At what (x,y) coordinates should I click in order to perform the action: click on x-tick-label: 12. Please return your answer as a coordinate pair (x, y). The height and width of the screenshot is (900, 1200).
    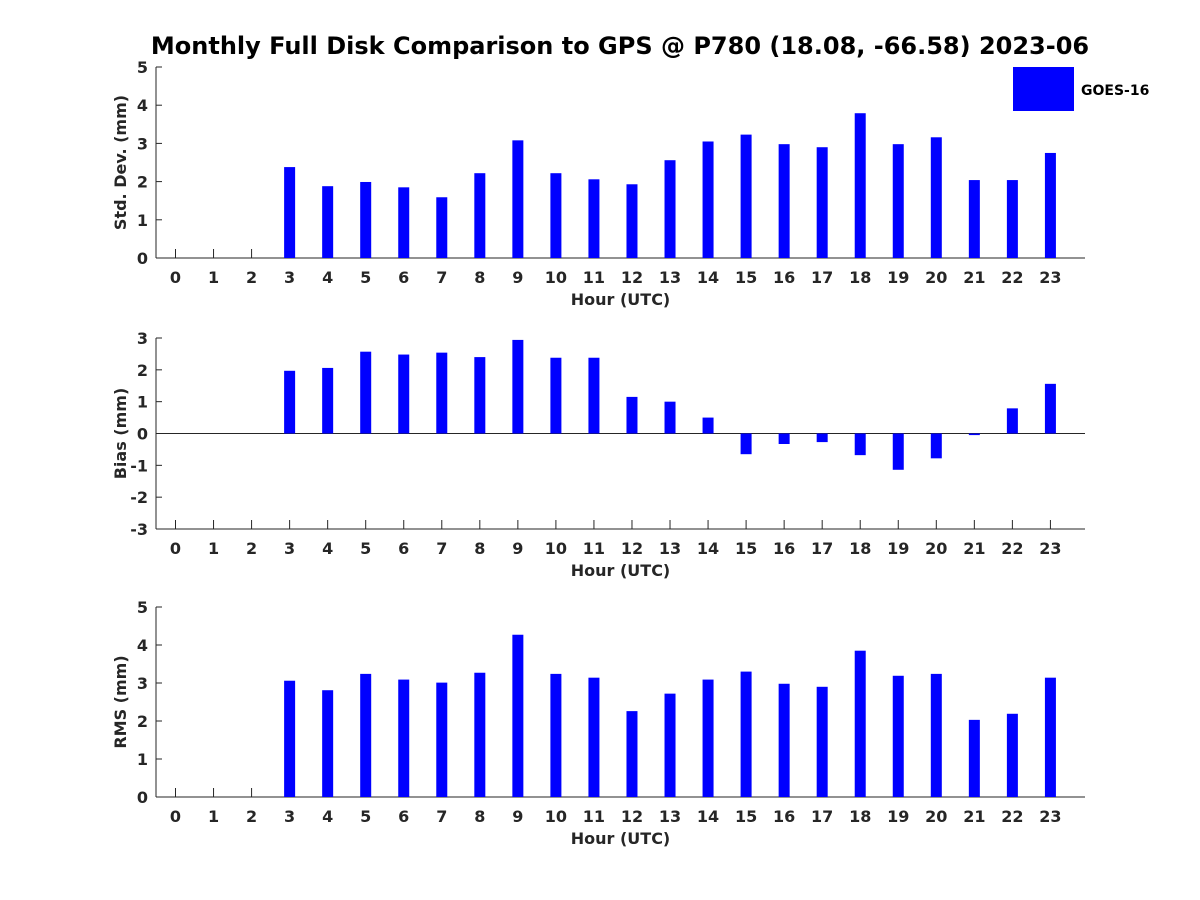
    Looking at the image, I should click on (632, 548).